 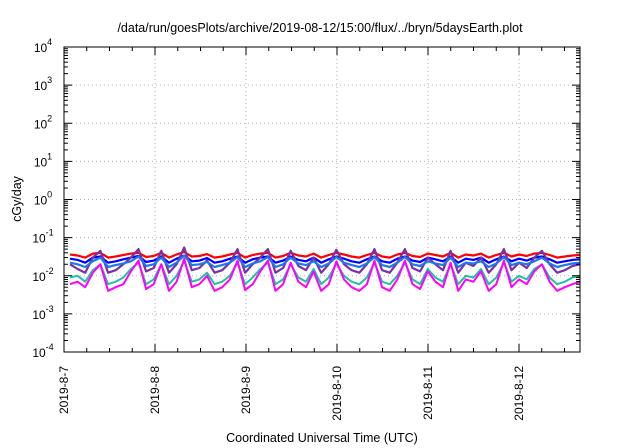 I want to click on y-tick-label: 10⁻¹, so click(x=42, y=237).